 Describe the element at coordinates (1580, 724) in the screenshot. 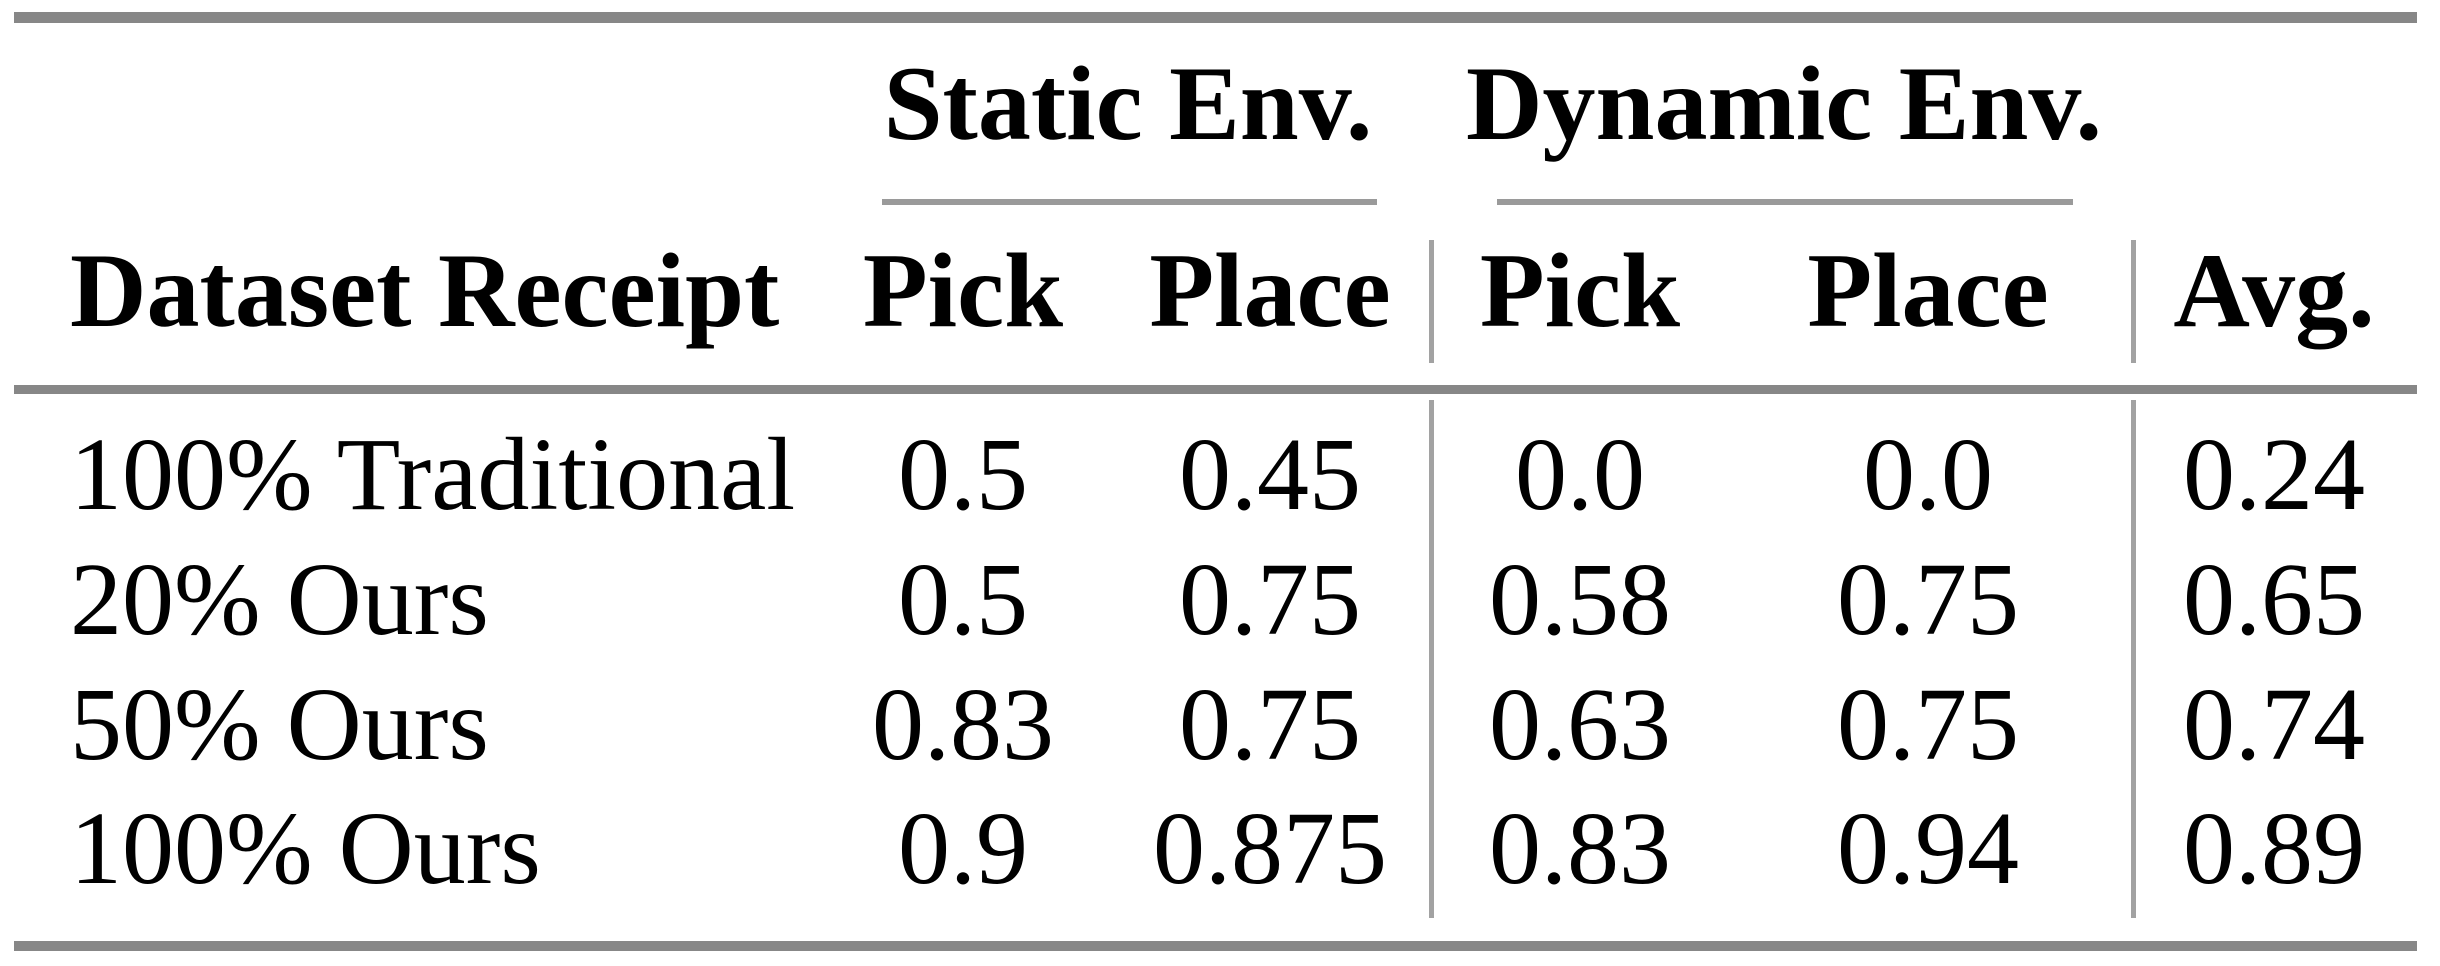

I see `cell-dynamic-pick: 0.63` at that location.